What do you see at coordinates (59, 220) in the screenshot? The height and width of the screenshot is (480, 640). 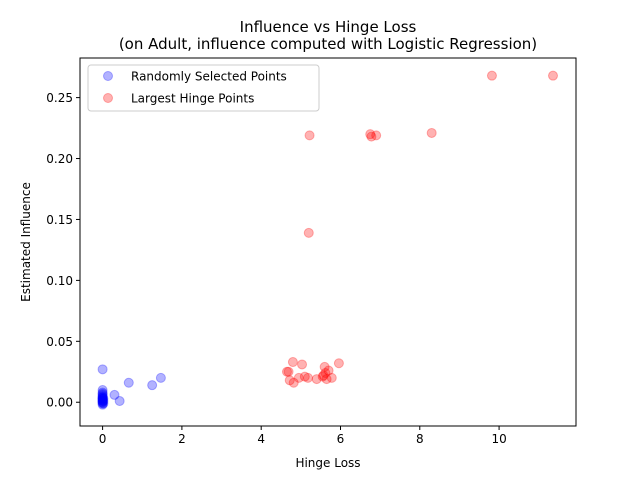 I see `y-tick-label: 0.15` at bounding box center [59, 220].